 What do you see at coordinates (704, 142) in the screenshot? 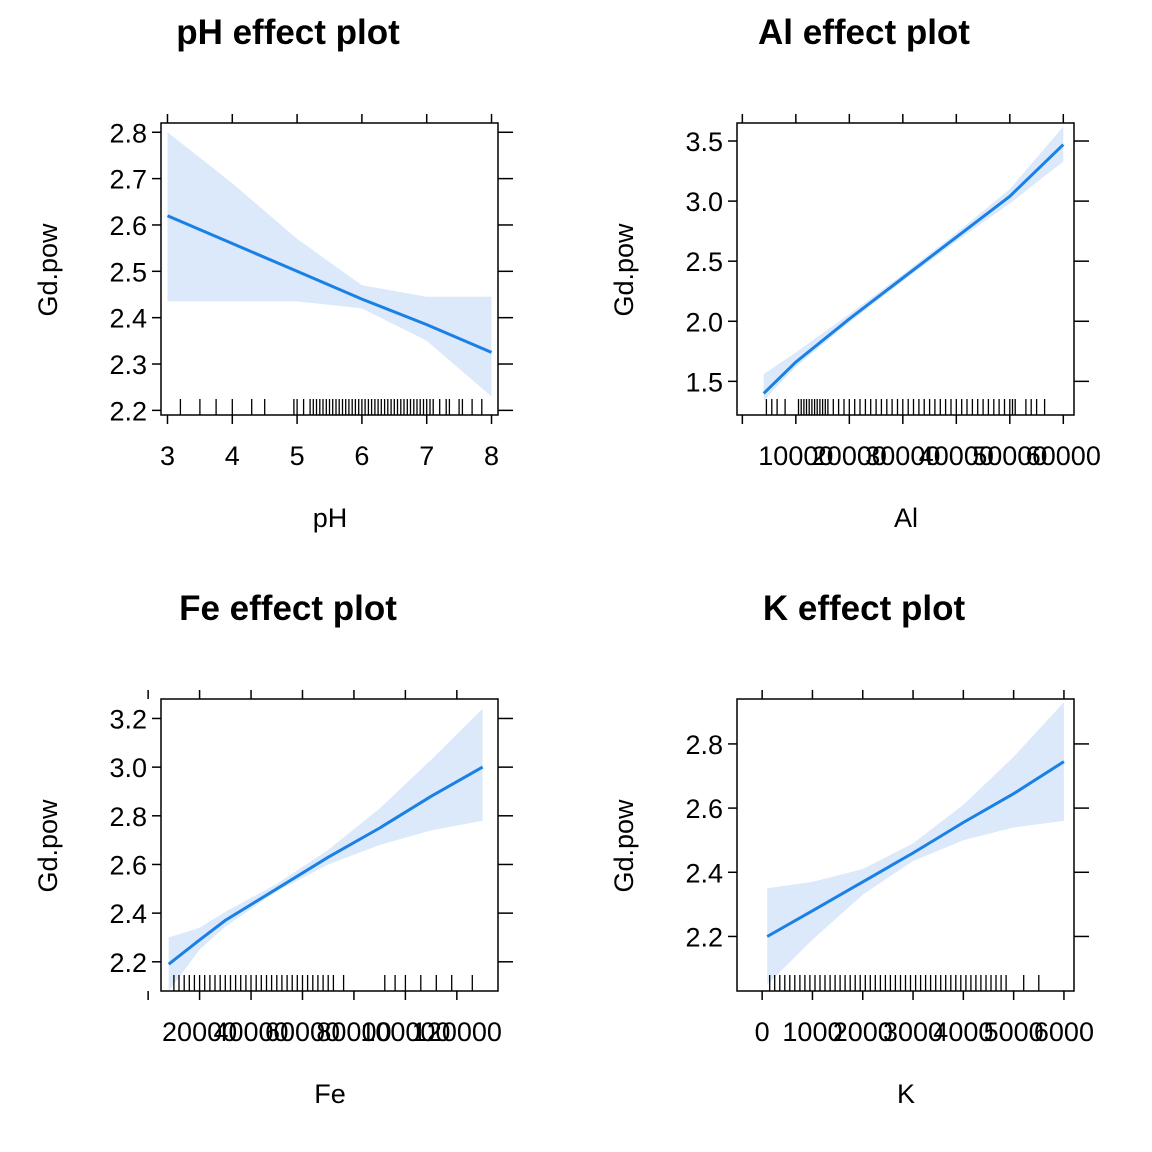
I see `y-tick-label: 3.5` at bounding box center [704, 142].